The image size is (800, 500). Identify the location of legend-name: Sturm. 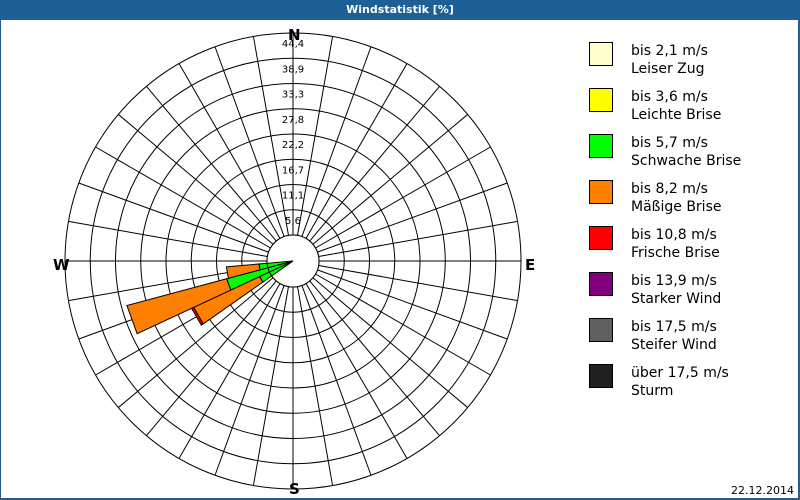
(652, 391).